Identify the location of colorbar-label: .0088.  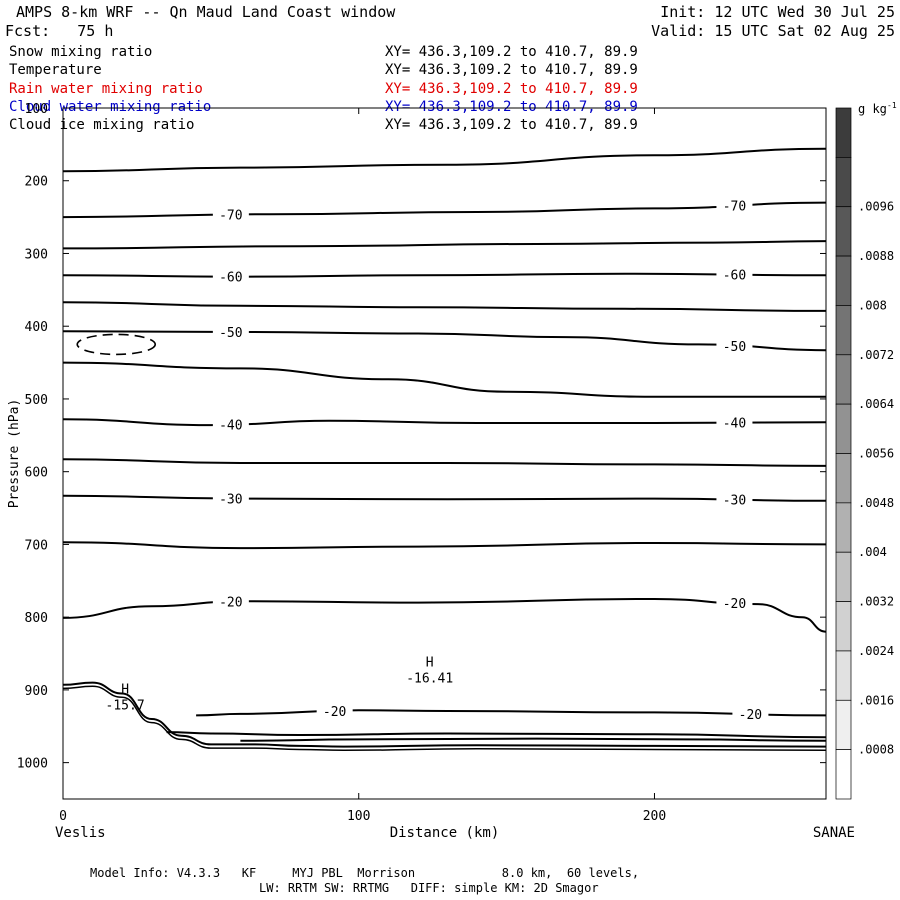
(876, 256).